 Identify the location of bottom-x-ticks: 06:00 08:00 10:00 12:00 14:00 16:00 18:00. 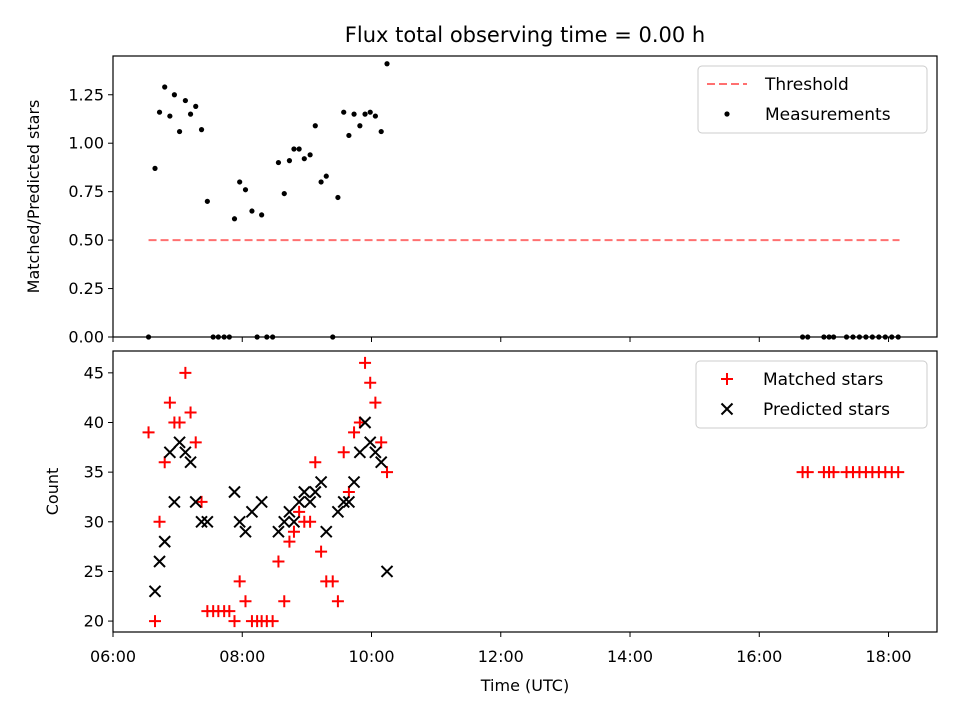
(501, 649).